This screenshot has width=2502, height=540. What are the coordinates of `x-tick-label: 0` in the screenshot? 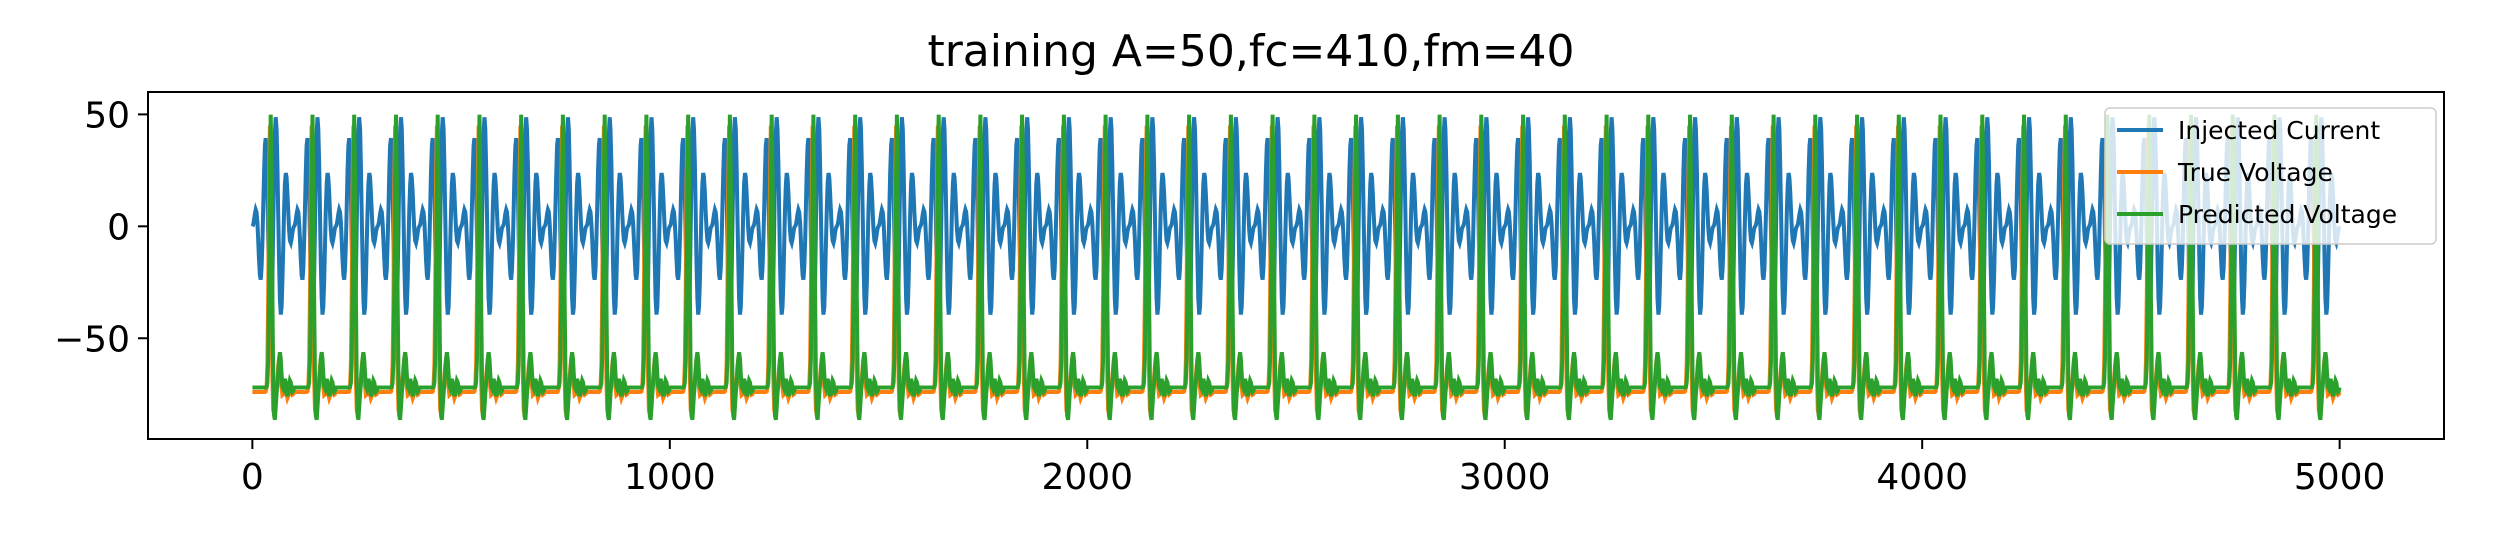 It's located at (252, 477).